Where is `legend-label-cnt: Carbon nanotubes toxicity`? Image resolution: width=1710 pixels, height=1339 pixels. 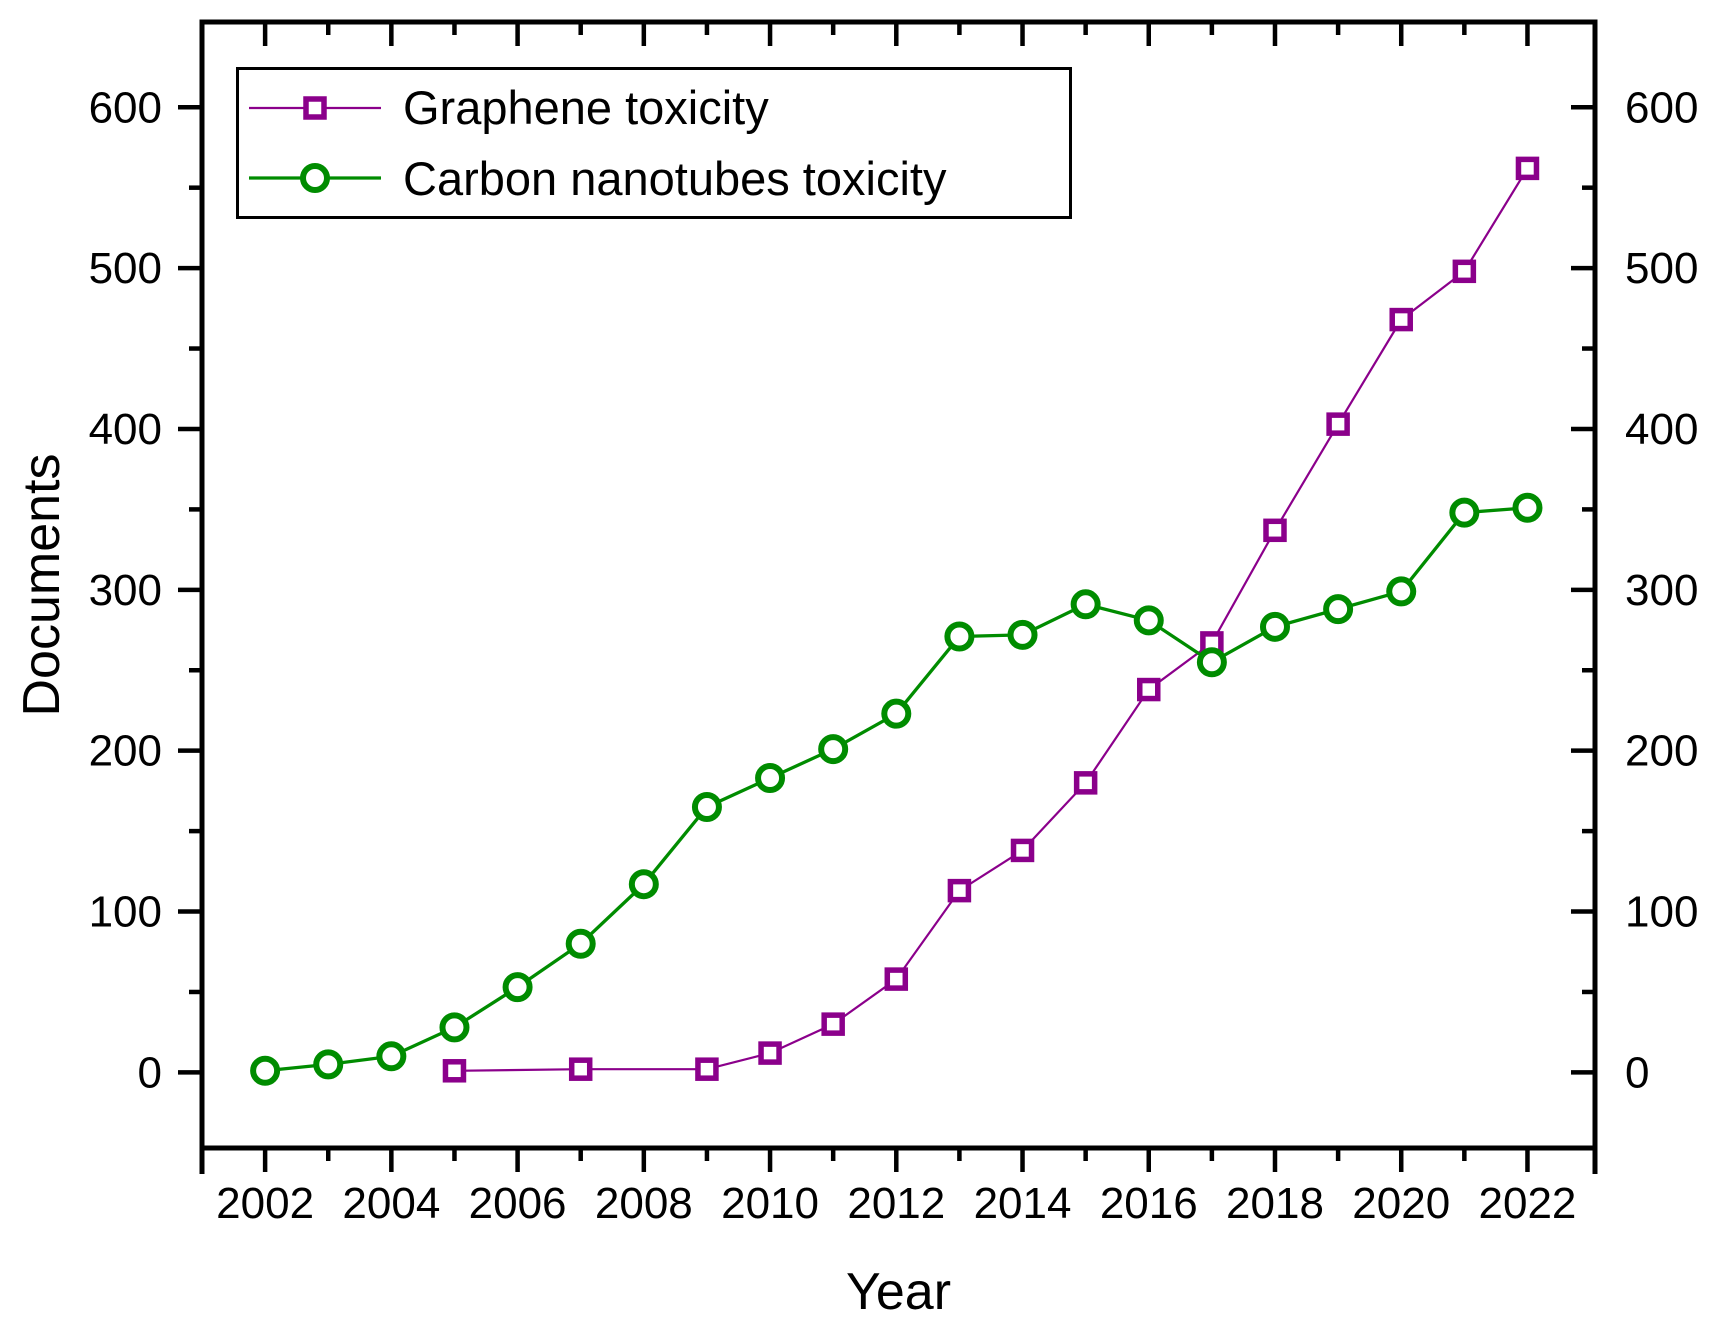 legend-label-cnt: Carbon nanotubes toxicity is located at coordinates (675, 178).